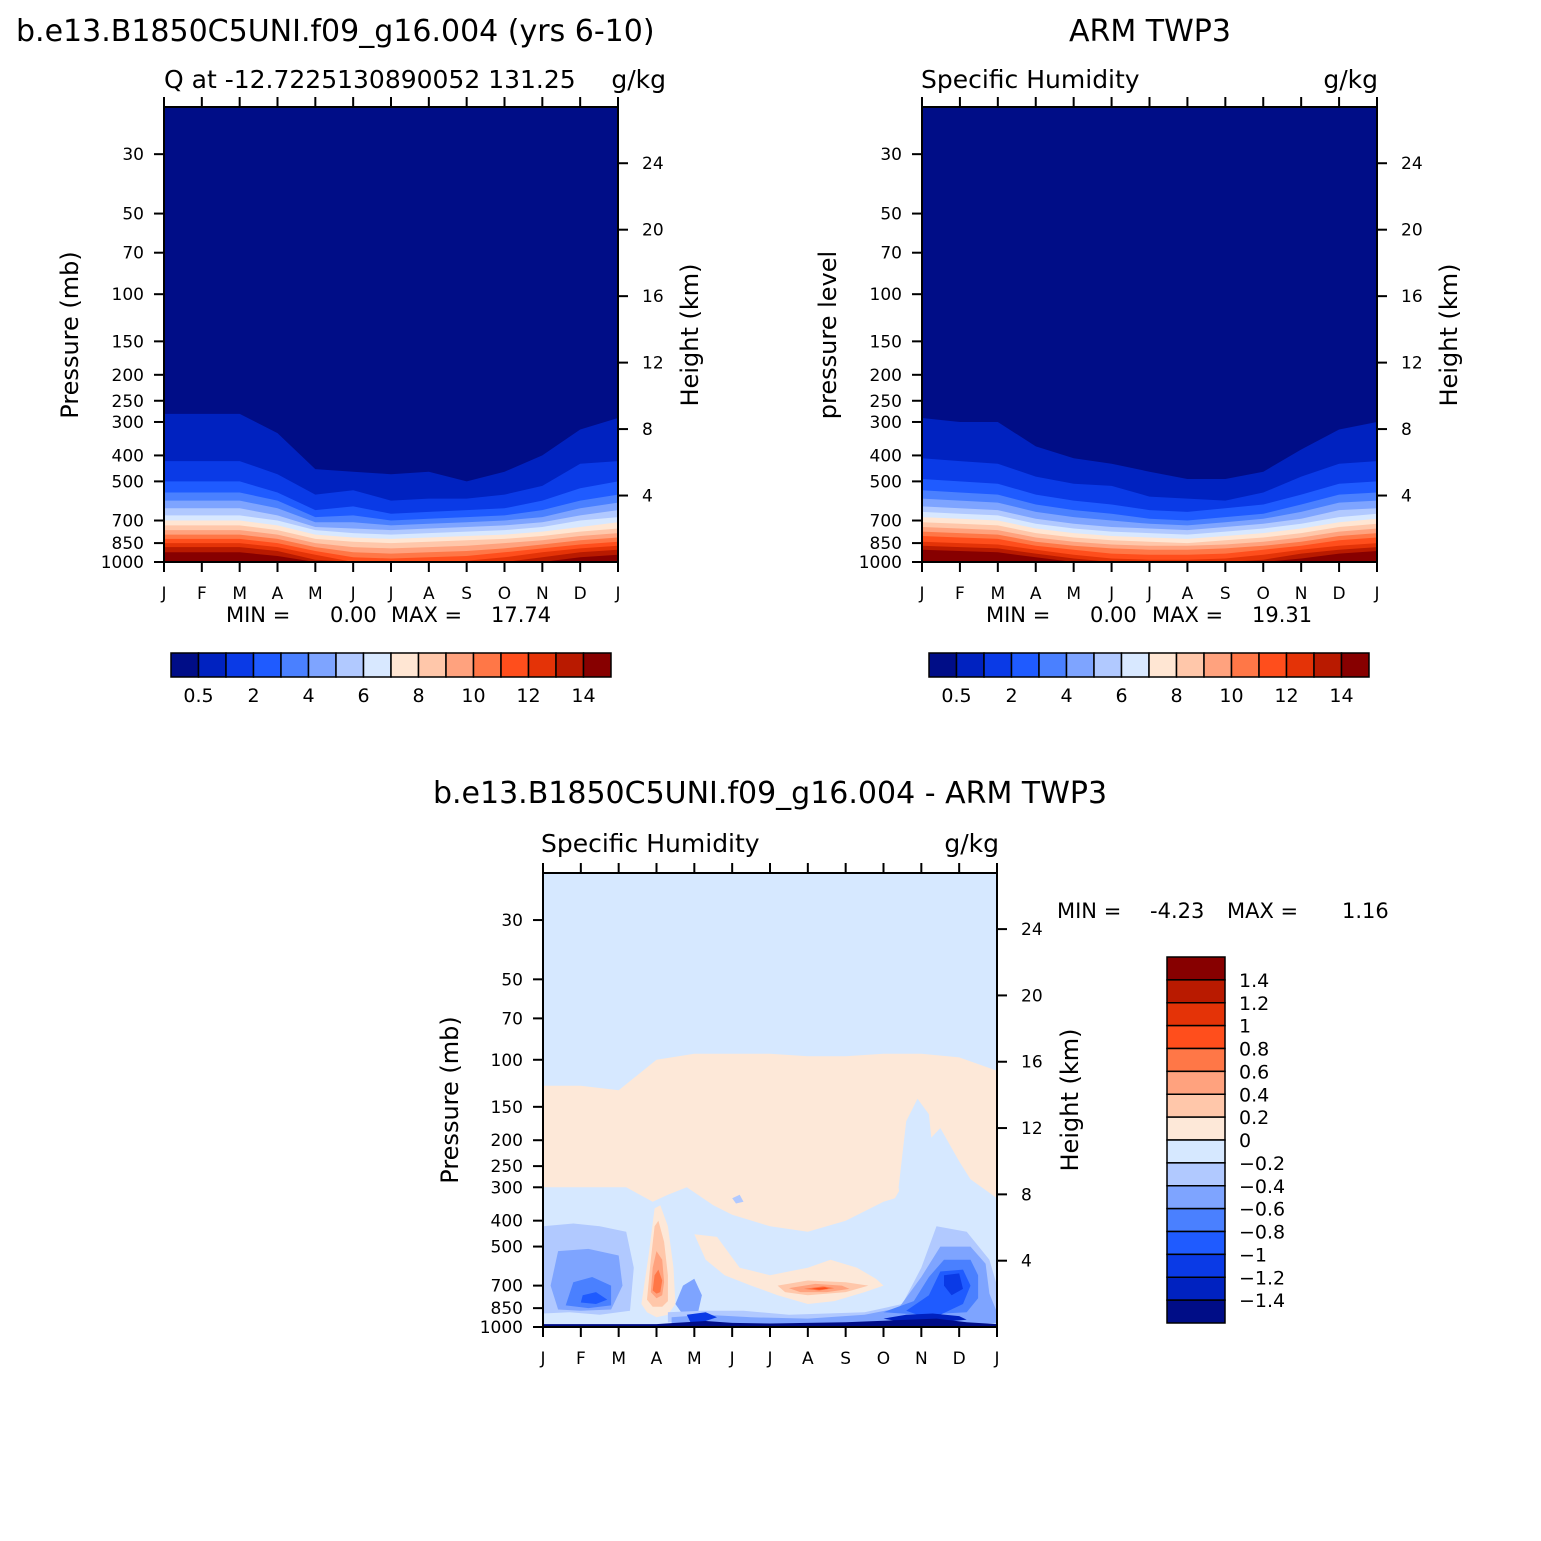 The height and width of the screenshot is (1541, 1541). What do you see at coordinates (1254, 1050) in the screenshot?
I see `colorbar-label: 0.8` at bounding box center [1254, 1050].